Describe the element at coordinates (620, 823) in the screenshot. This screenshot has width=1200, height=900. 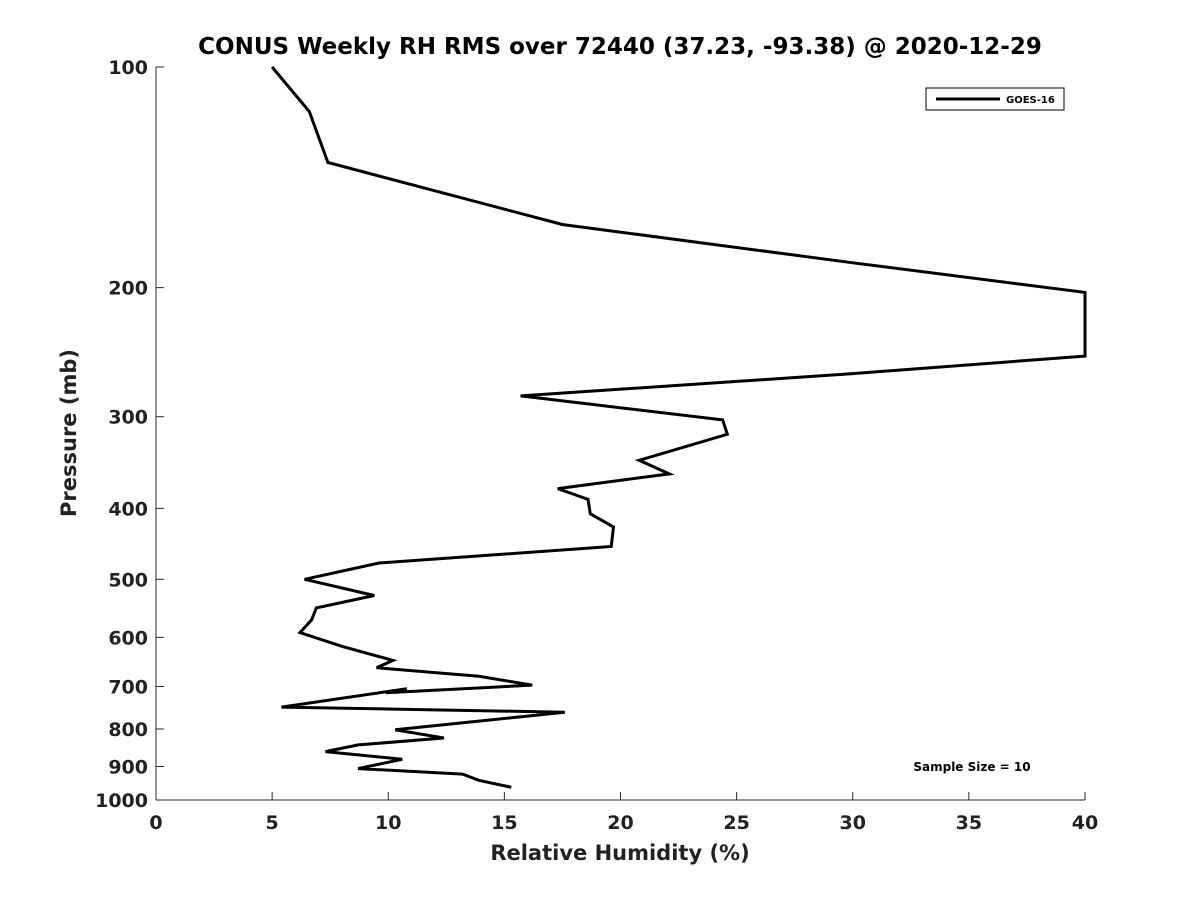
I see `x-tick-label-20: 20` at that location.